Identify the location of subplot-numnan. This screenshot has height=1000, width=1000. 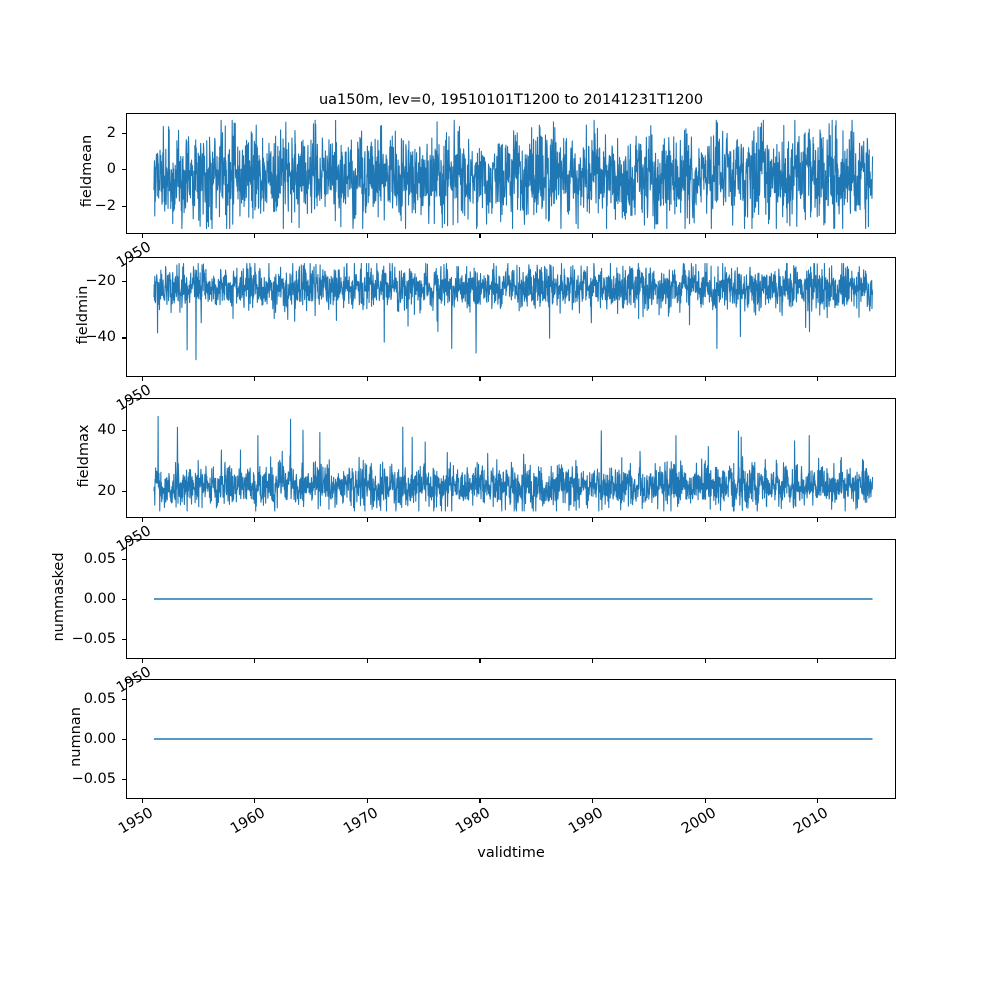
(511, 739).